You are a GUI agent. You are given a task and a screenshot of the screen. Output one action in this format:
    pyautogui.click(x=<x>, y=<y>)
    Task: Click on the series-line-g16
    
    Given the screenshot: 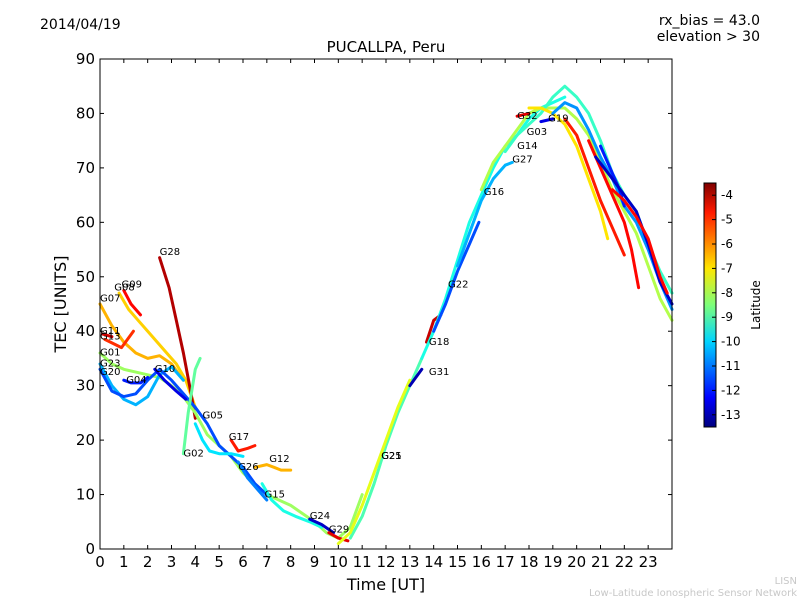 What is the action you would take?
    pyautogui.click(x=456, y=276)
    